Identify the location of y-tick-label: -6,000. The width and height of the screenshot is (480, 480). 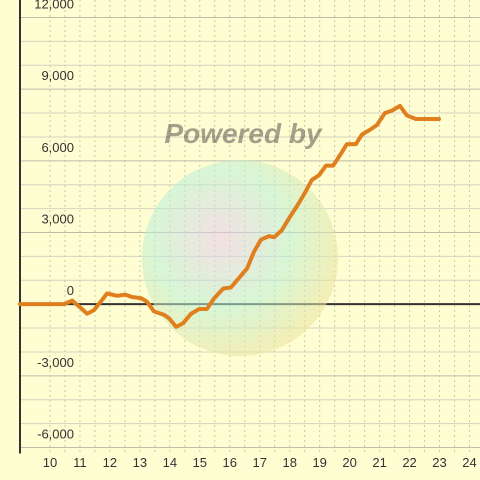
(55, 434).